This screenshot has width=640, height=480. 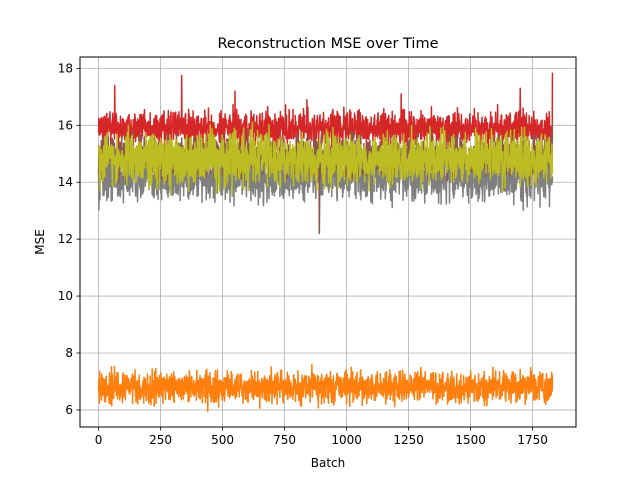 What do you see at coordinates (327, 44) in the screenshot?
I see `chart-title: Reconstruction MSE over Time` at bounding box center [327, 44].